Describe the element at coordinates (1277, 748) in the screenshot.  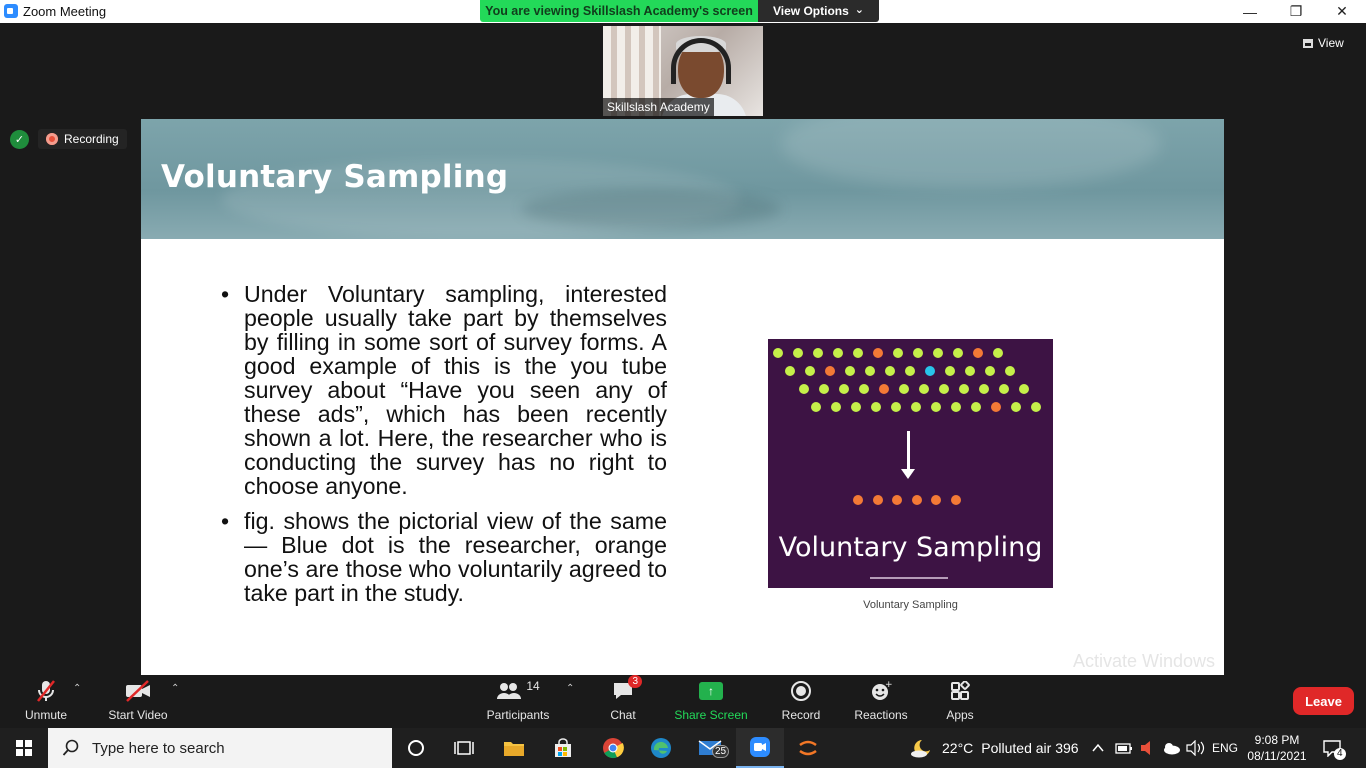
I see `taskbar-clock: 9:08 PM 08/11/2021` at that location.